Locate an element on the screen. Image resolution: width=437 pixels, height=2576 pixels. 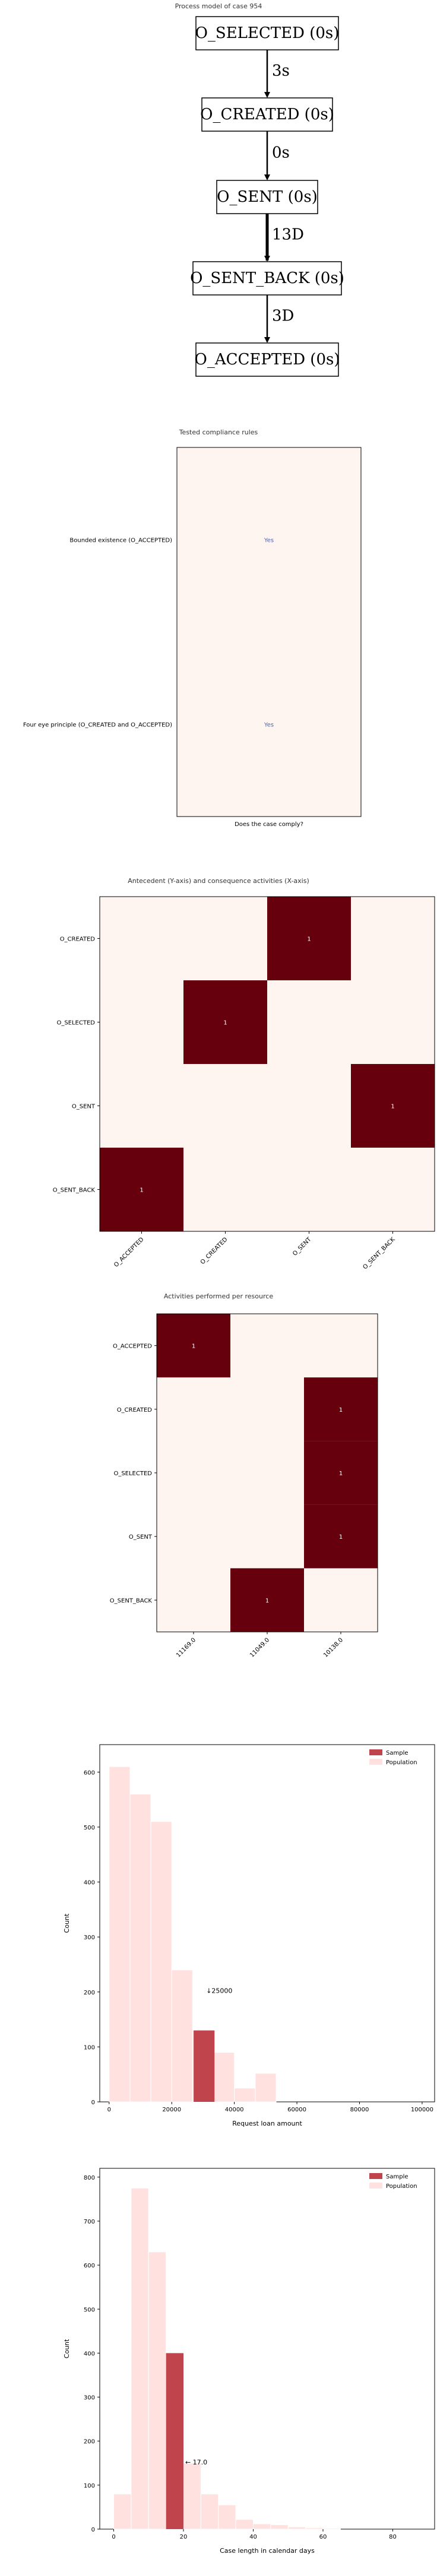
loan-x-tick-label: 80000 is located at coordinates (359, 2110).